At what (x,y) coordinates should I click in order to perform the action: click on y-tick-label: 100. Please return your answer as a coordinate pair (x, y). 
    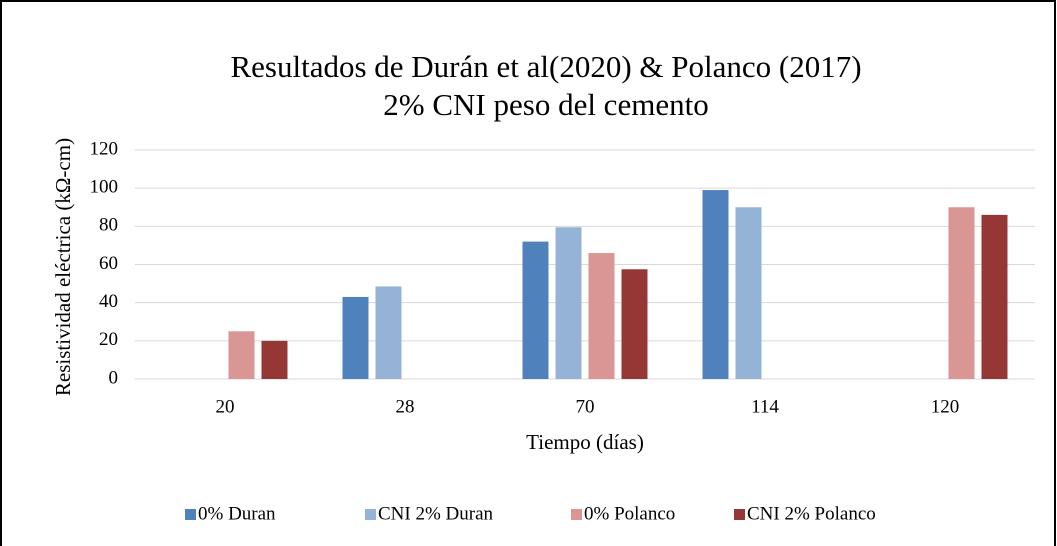
    Looking at the image, I should click on (104, 187).